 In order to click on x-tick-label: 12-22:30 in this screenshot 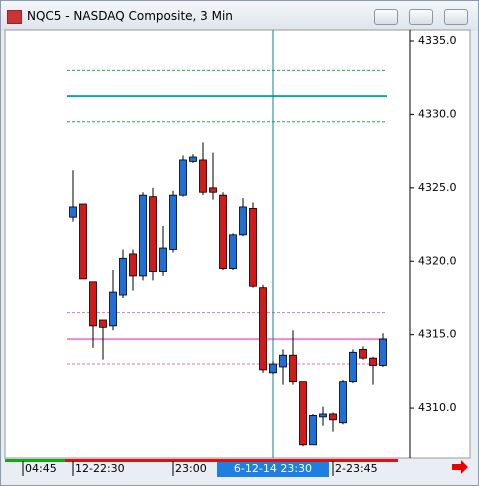, I will do `click(100, 468)`.